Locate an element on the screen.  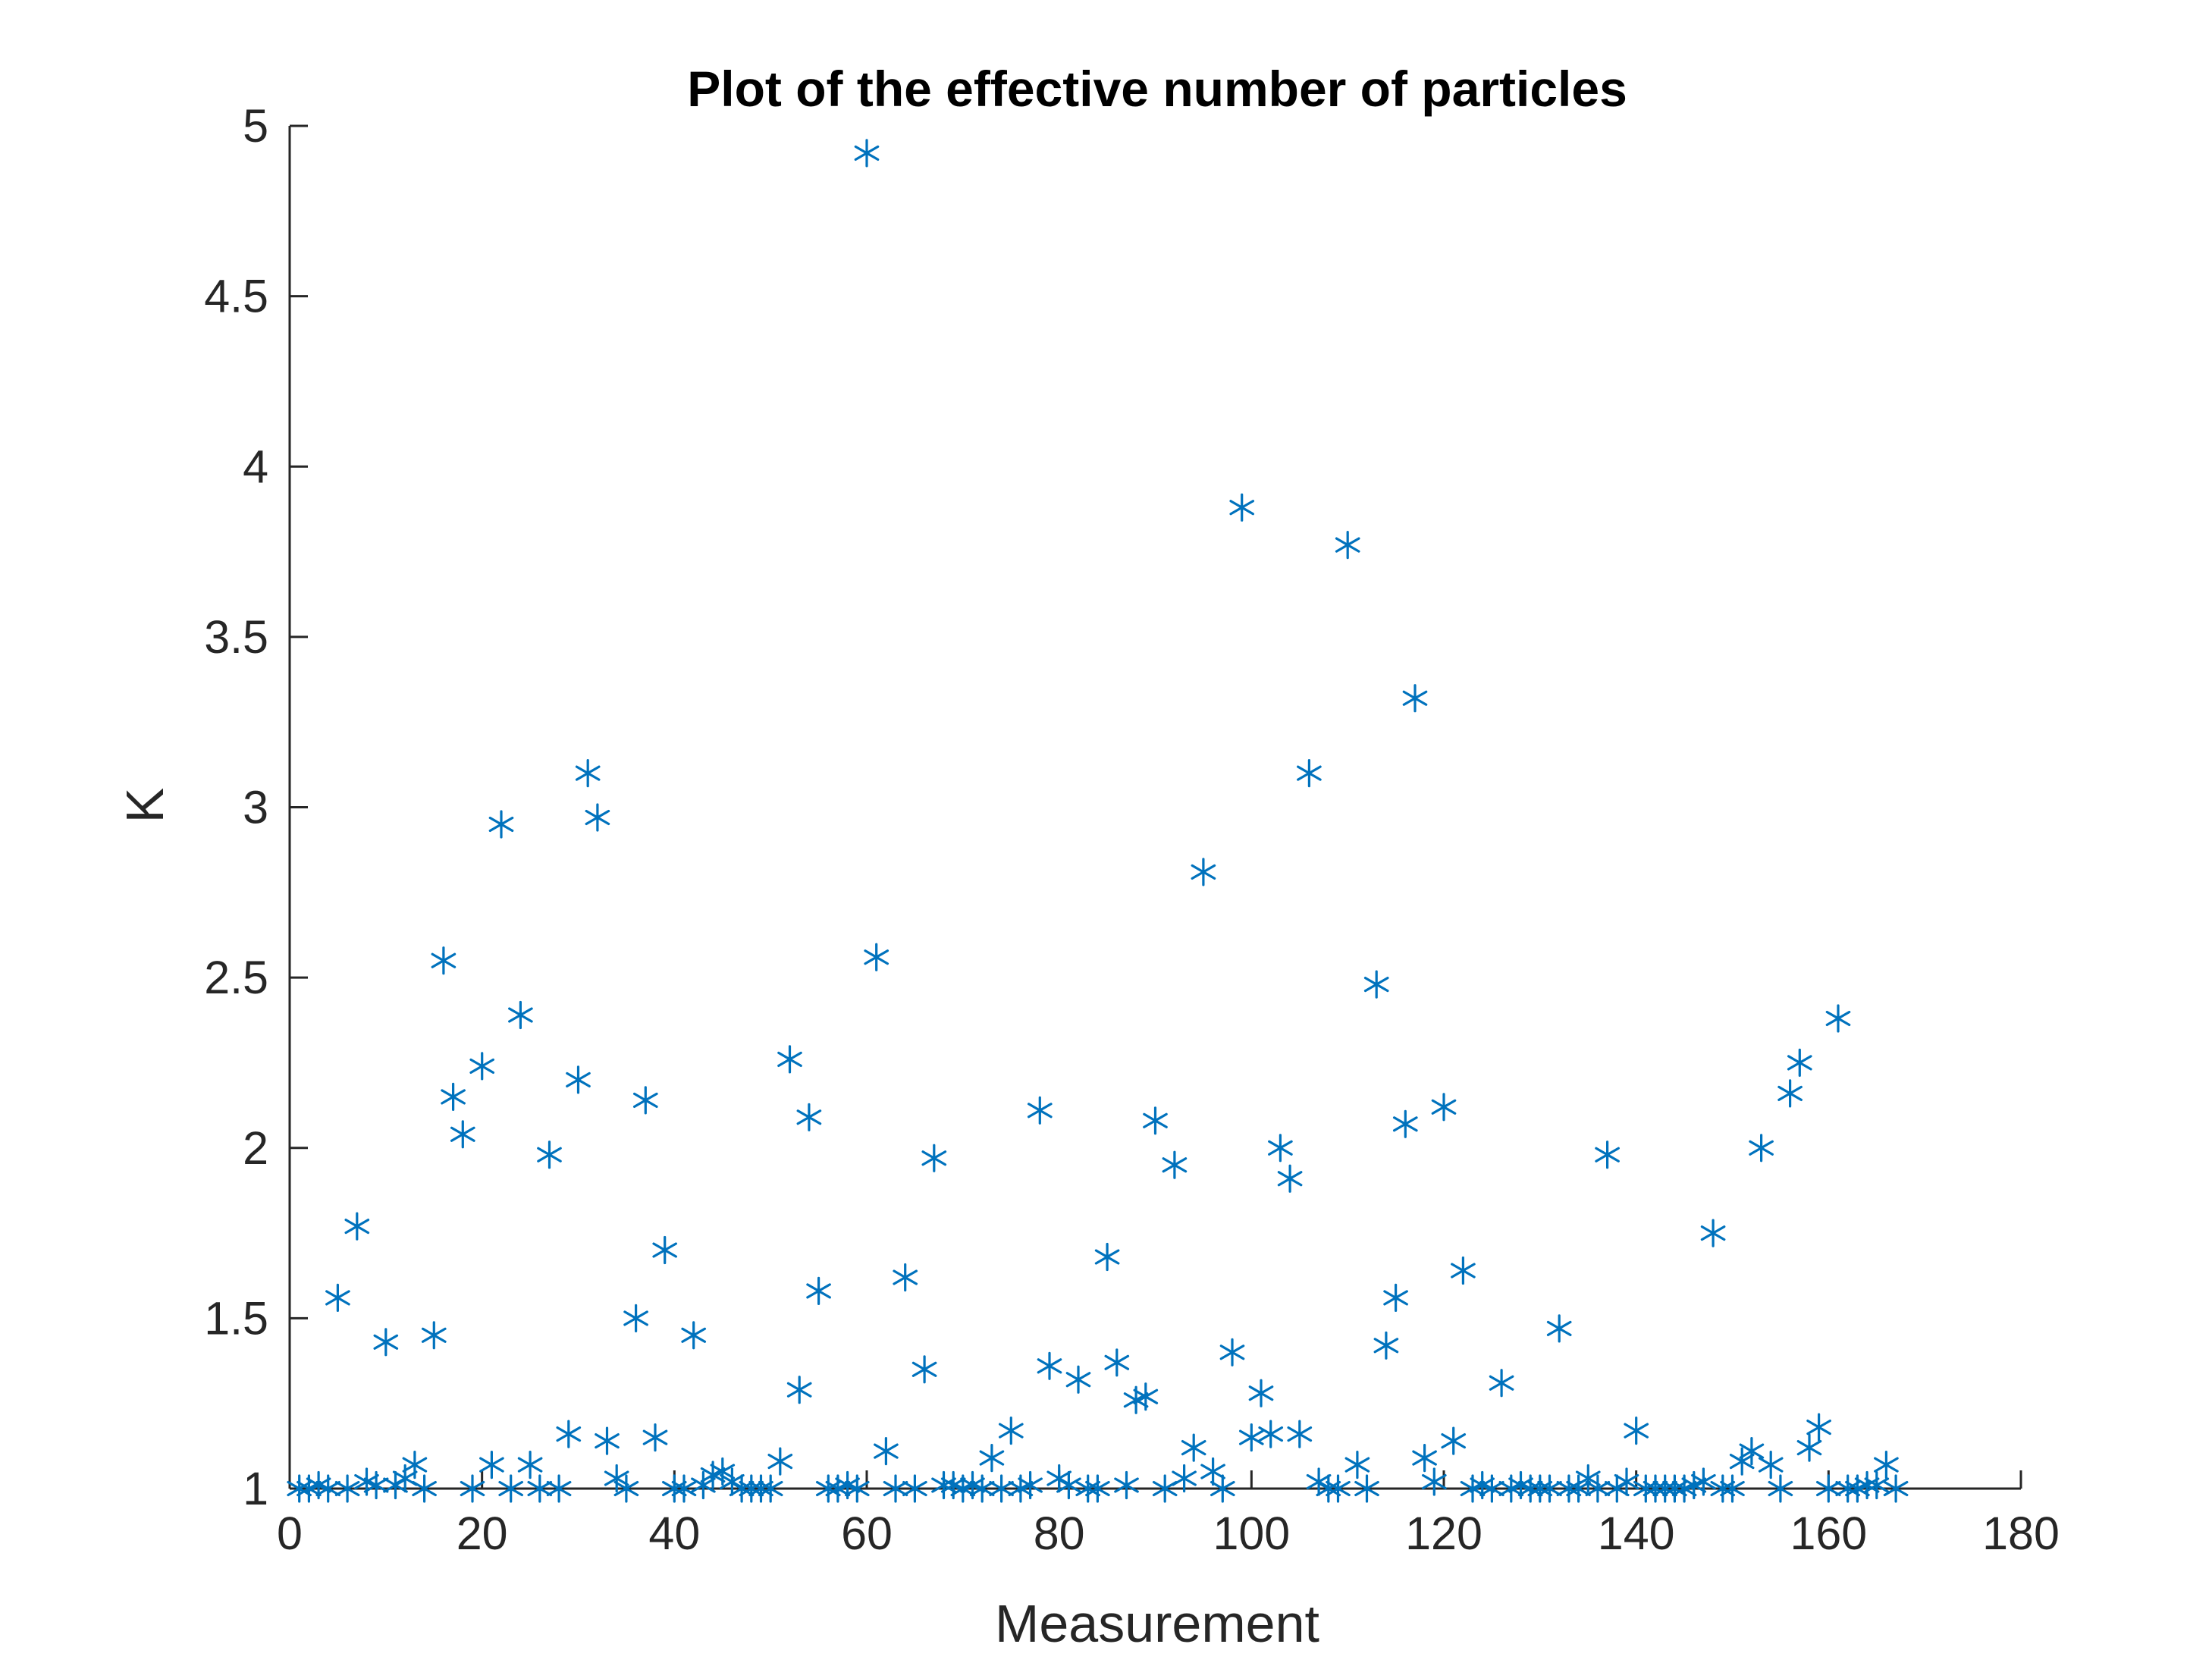
x-tick-label: 120 is located at coordinates (1444, 1533).